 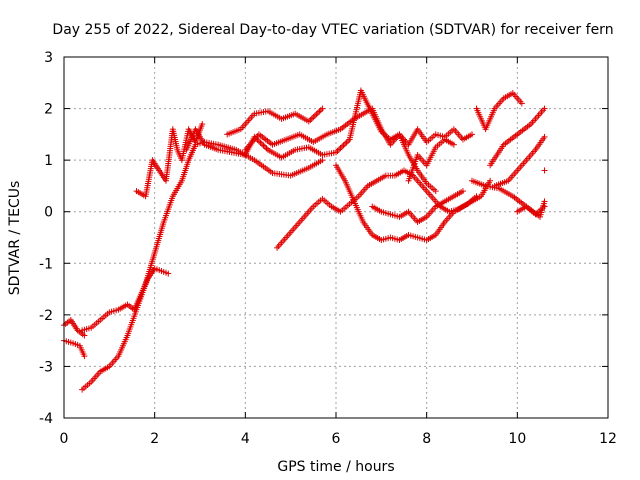 I want to click on y-tick-label: -4, so click(x=46, y=419).